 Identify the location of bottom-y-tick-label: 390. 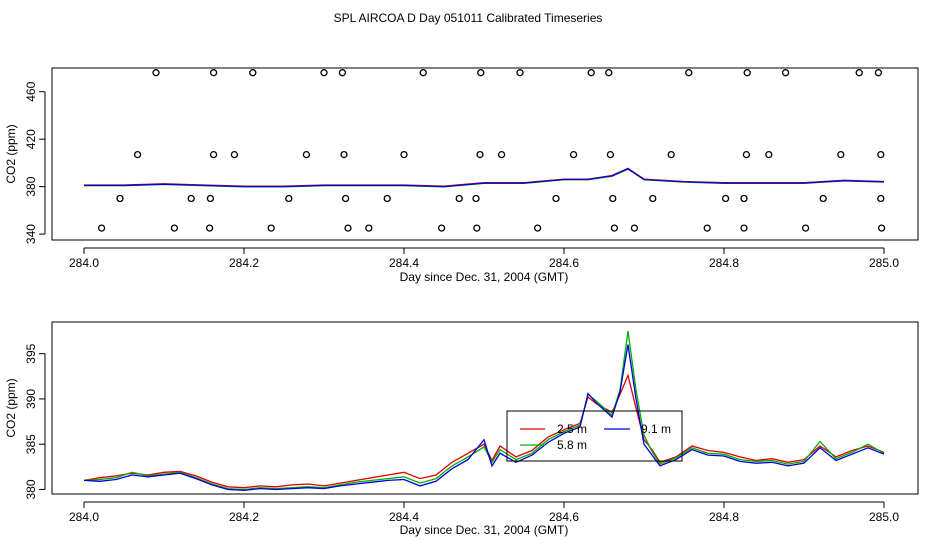
(31, 399).